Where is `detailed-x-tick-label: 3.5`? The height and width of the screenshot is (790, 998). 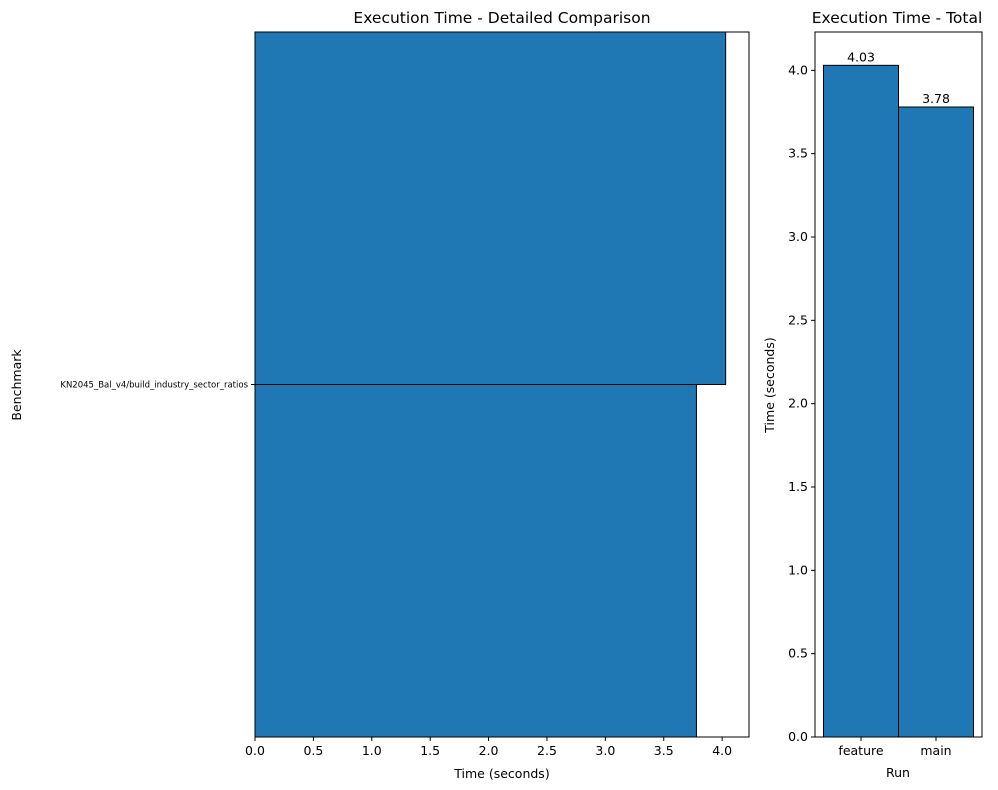
detailed-x-tick-label: 3.5 is located at coordinates (664, 750).